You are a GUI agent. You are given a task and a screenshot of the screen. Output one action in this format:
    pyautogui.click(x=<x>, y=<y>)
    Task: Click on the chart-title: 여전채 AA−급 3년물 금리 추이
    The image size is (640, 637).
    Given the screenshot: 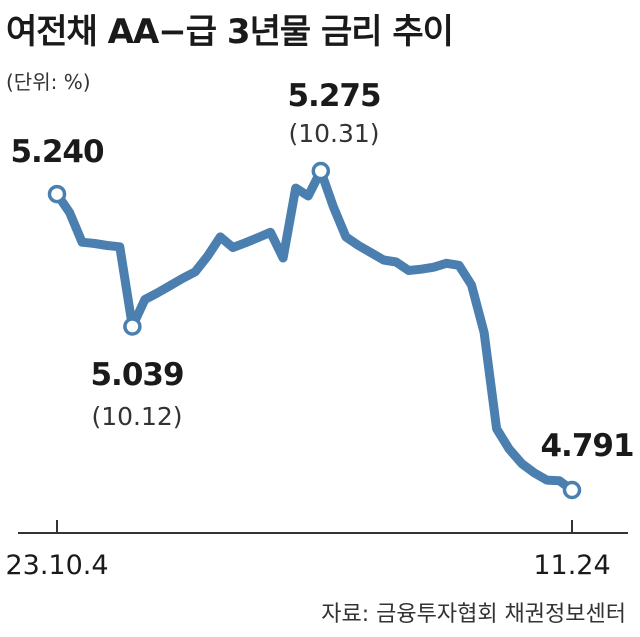 What is the action you would take?
    pyautogui.click(x=230, y=32)
    